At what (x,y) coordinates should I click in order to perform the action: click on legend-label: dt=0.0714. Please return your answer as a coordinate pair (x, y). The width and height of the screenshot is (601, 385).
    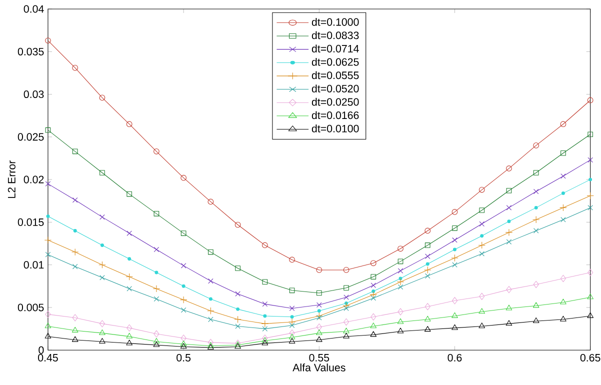
    Looking at the image, I should click on (335, 48).